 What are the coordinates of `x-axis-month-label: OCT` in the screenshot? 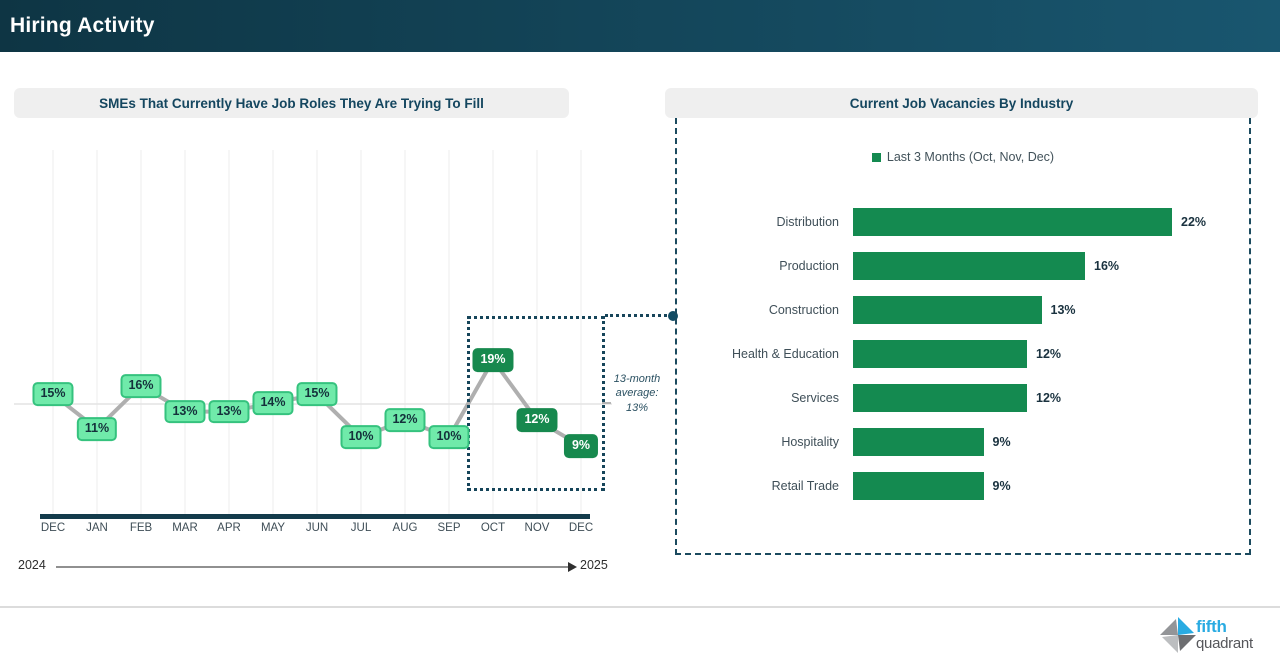 It's located at (493, 528).